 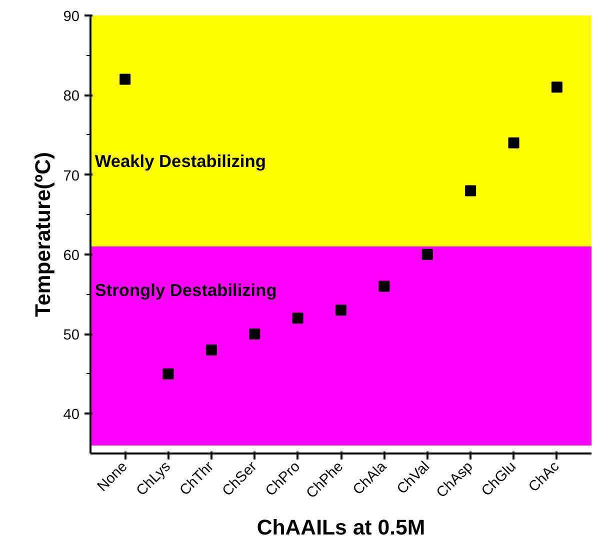 What do you see at coordinates (71, 256) in the screenshot?
I see `y-tick-label: 60` at bounding box center [71, 256].